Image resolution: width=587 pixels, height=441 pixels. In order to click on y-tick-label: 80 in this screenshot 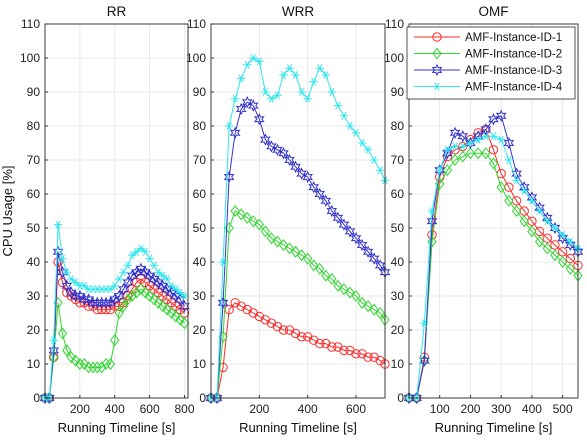, I will do `click(398, 126)`.